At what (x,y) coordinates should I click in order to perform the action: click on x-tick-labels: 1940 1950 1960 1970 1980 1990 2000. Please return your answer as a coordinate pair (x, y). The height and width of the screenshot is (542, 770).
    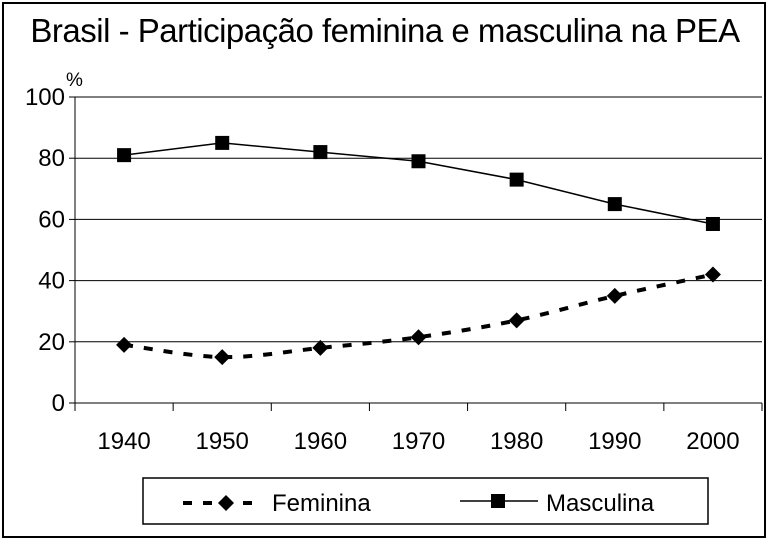
    Looking at the image, I should click on (418, 441).